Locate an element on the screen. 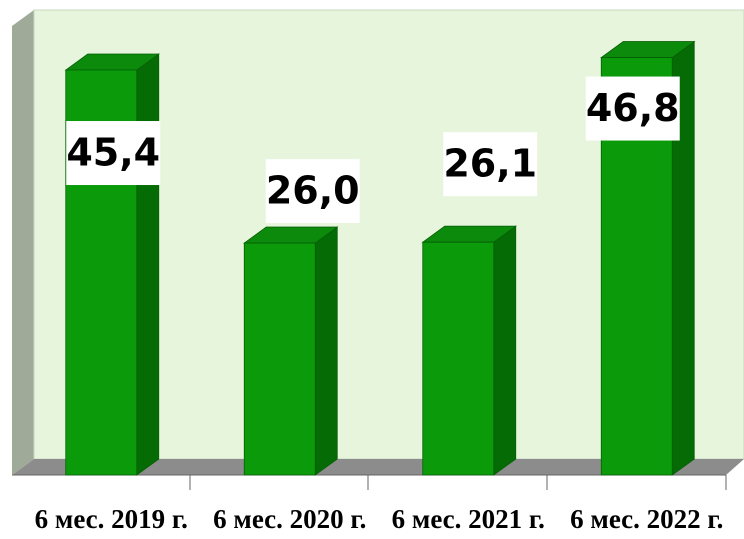 The width and height of the screenshot is (744, 539). value-label: 26,0 is located at coordinates (313, 191).